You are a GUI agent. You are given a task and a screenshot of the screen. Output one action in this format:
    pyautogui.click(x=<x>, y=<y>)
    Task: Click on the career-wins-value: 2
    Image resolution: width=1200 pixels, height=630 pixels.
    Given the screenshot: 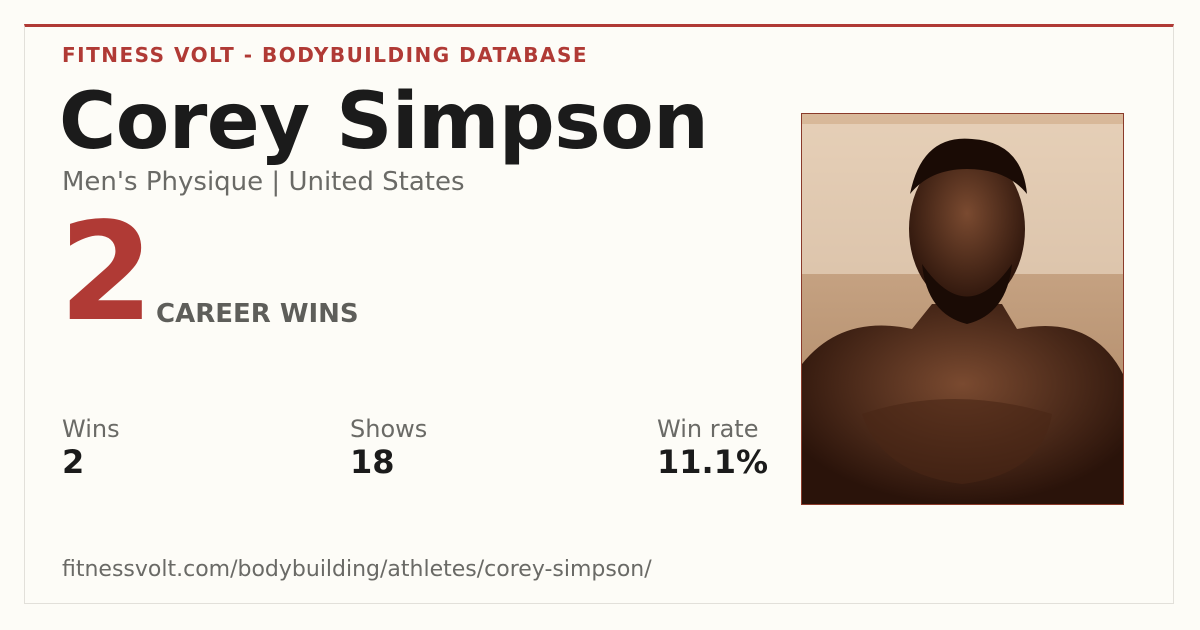 What is the action you would take?
    pyautogui.click(x=106, y=273)
    